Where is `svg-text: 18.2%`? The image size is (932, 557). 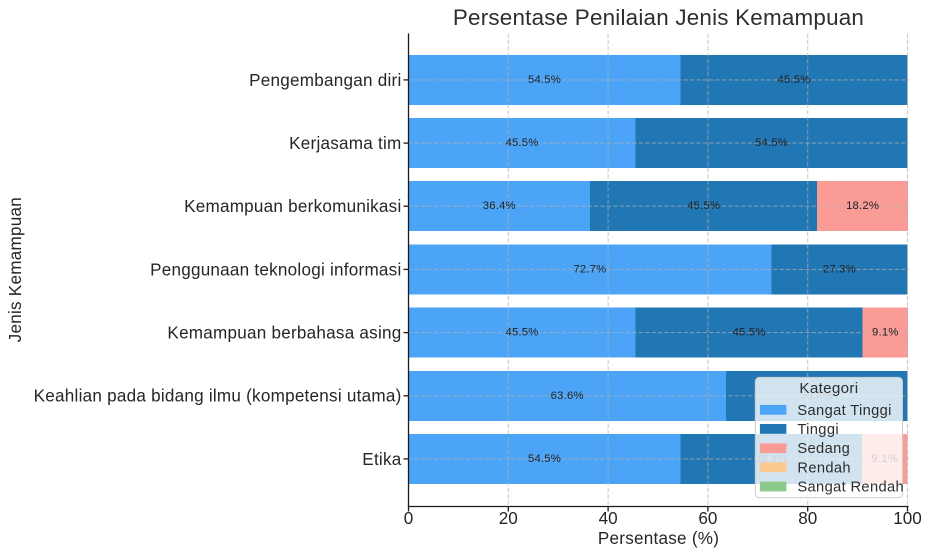 svg-text: 18.2% is located at coordinates (862, 206).